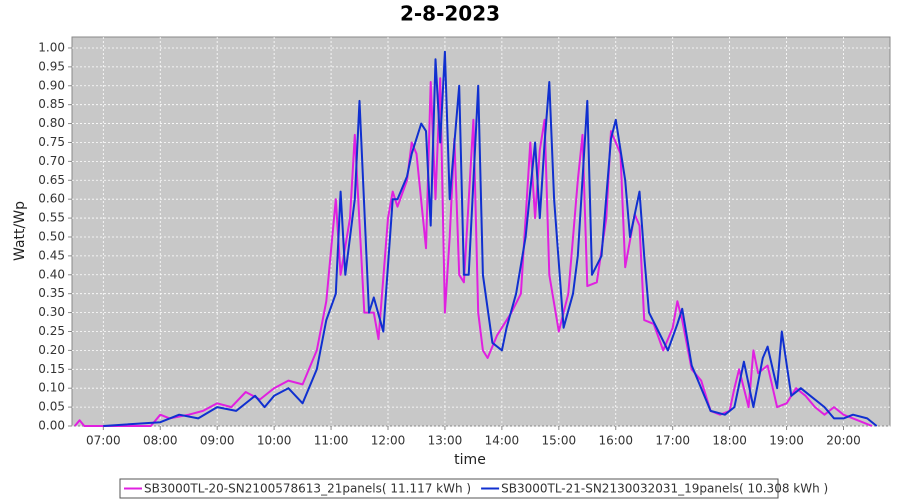 The height and width of the screenshot is (504, 900). I want to click on x-axis-label: time, so click(470, 460).